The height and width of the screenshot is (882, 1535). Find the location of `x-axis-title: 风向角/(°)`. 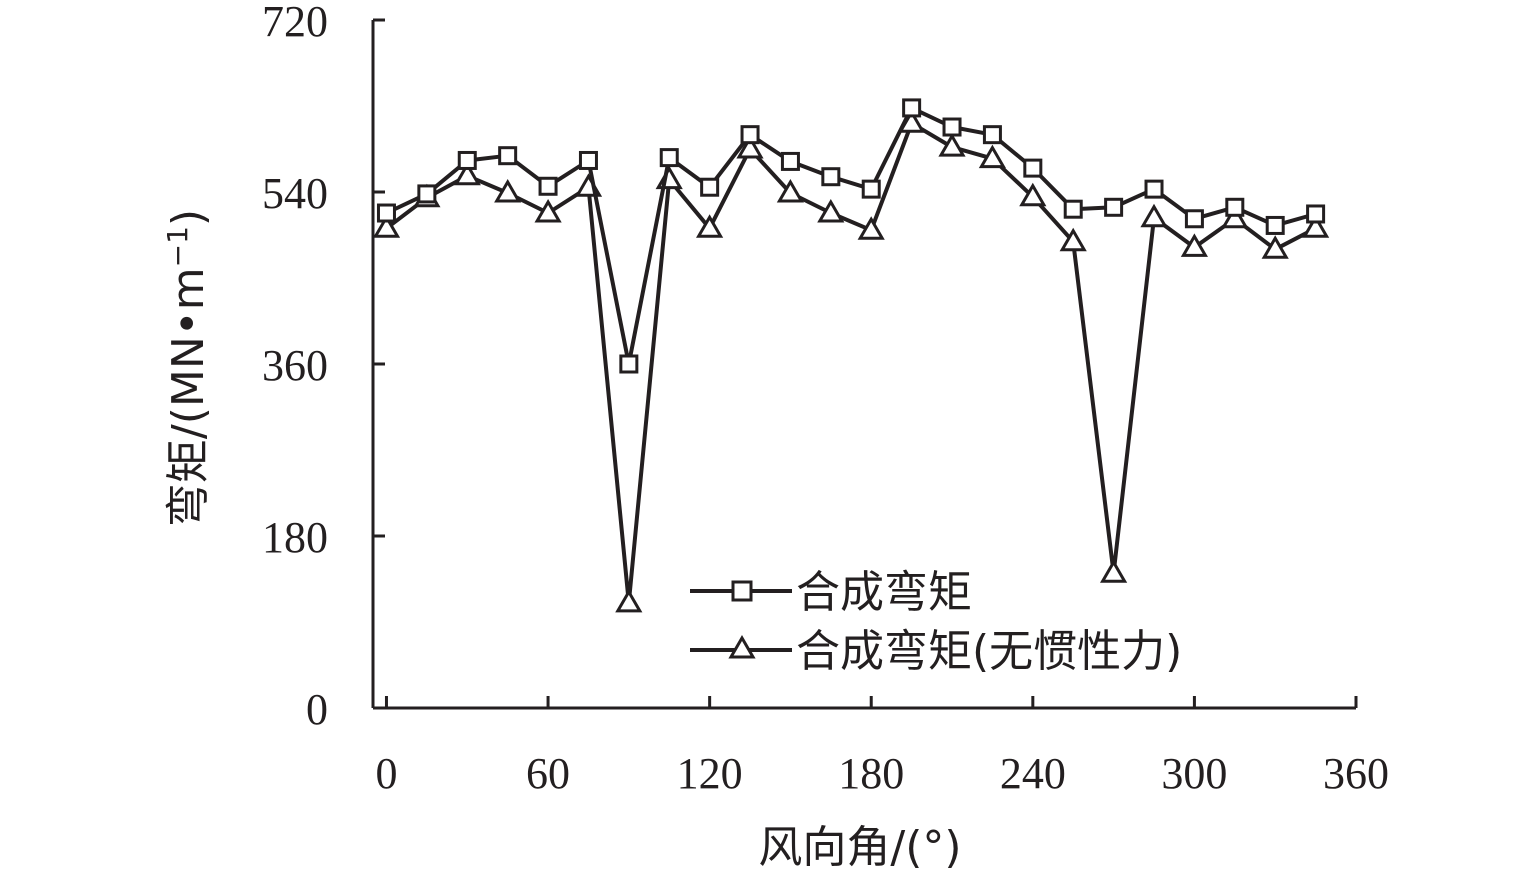

x-axis-title: 风向角/(°) is located at coordinates (859, 847).